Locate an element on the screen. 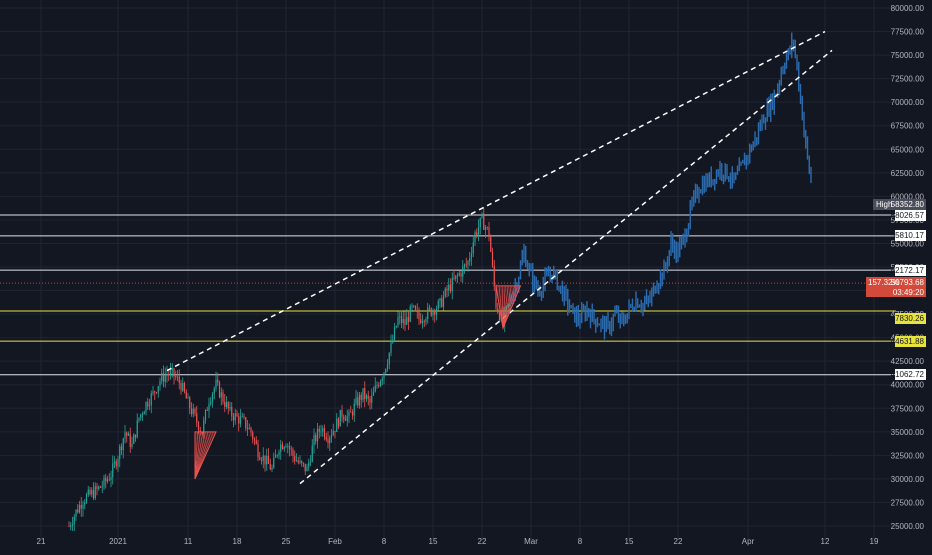 The image size is (932, 555). y-tick-label: 35000.00 is located at coordinates (908, 432).